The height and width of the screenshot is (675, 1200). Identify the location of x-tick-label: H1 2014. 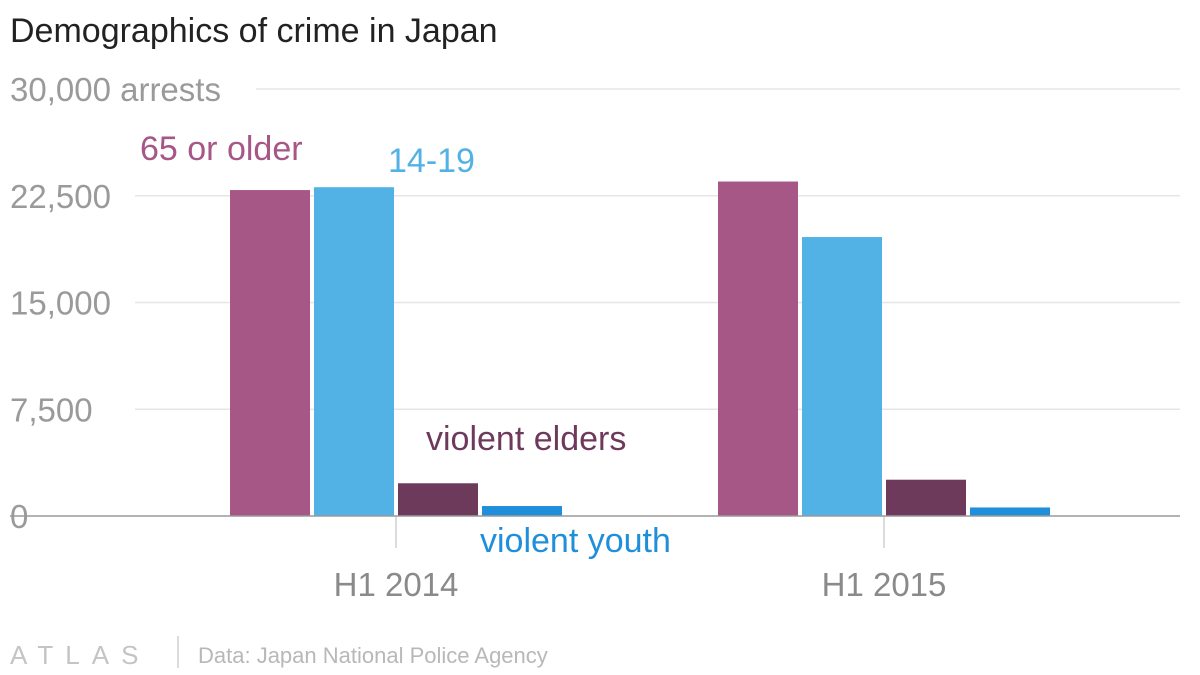
(396, 584).